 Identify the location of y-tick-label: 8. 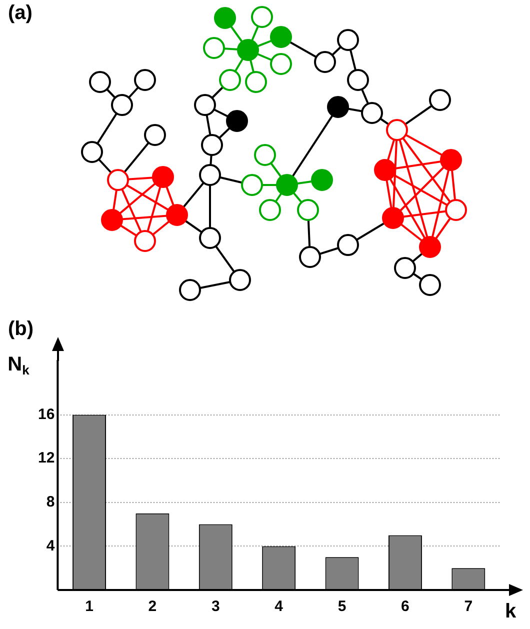
(50, 502).